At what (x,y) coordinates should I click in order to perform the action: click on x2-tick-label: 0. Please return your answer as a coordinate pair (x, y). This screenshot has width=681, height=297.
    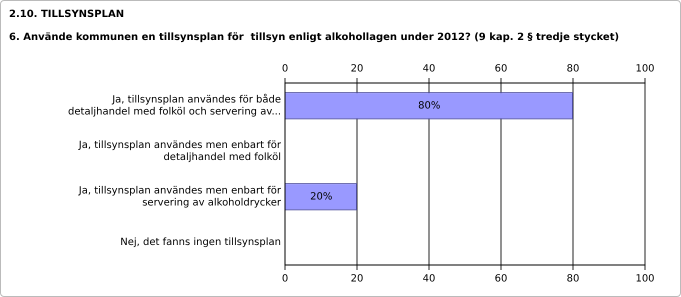
    Looking at the image, I should click on (285, 69).